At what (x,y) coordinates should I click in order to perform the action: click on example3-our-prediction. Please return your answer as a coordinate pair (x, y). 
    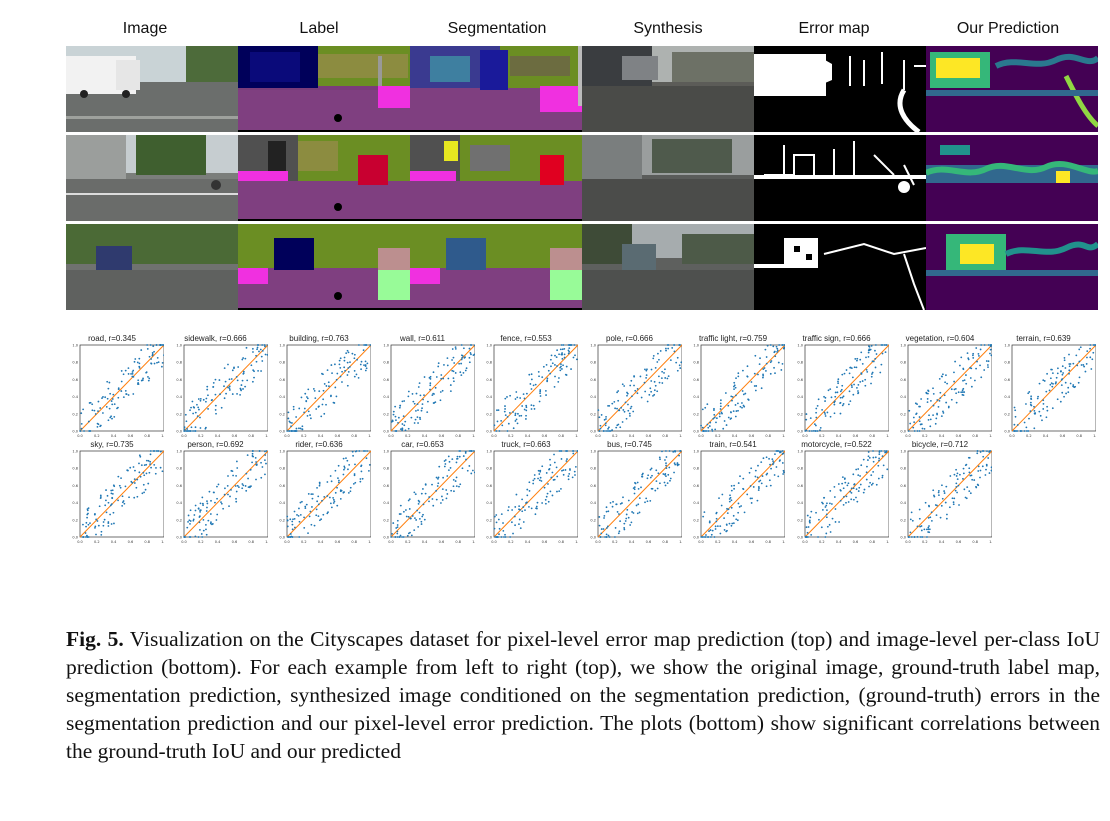
    Looking at the image, I should click on (1012, 267).